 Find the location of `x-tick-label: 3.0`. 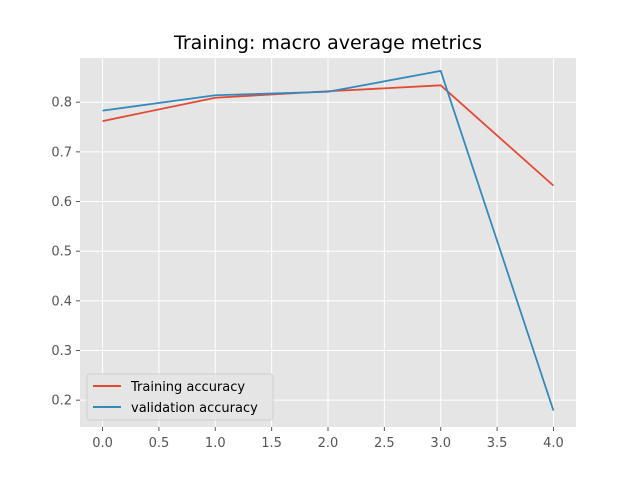

x-tick-label: 3.0 is located at coordinates (440, 443).